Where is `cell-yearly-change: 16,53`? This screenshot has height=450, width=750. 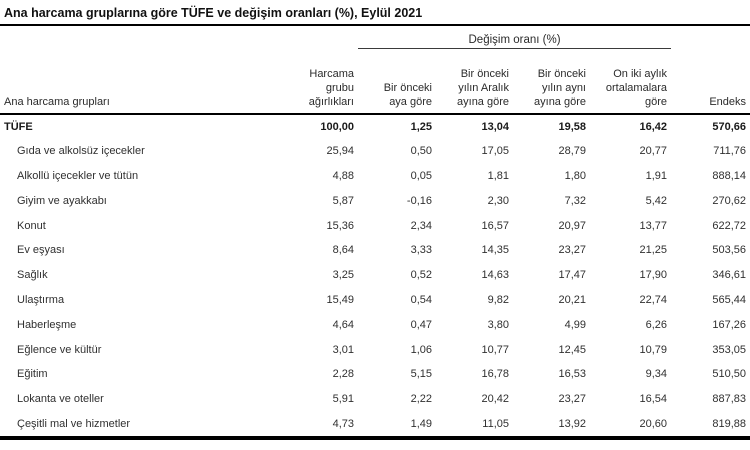
cell-yearly-change: 16,53 is located at coordinates (572, 374).